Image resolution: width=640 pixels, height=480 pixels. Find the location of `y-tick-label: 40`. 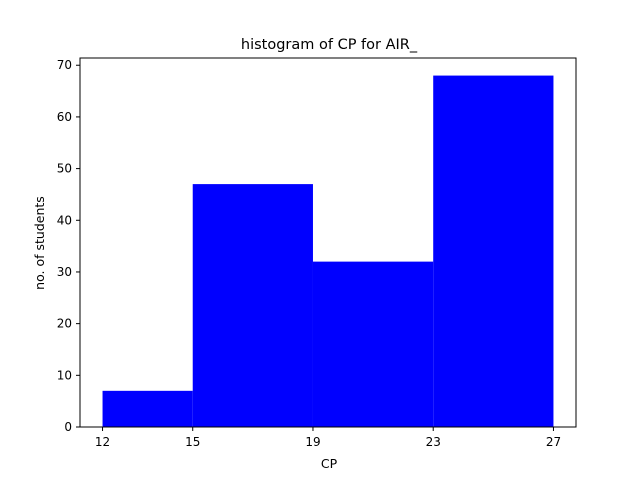

y-tick-label: 40 is located at coordinates (64, 220).